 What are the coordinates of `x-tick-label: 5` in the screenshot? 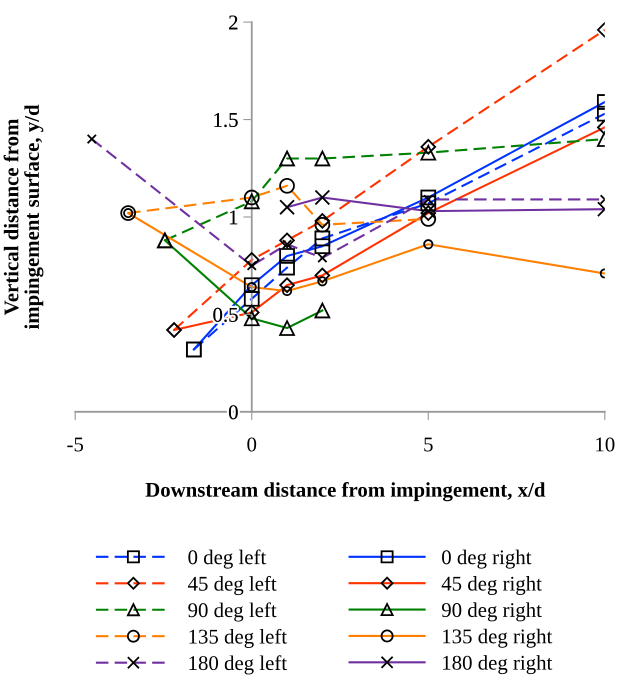 It's located at (428, 445).